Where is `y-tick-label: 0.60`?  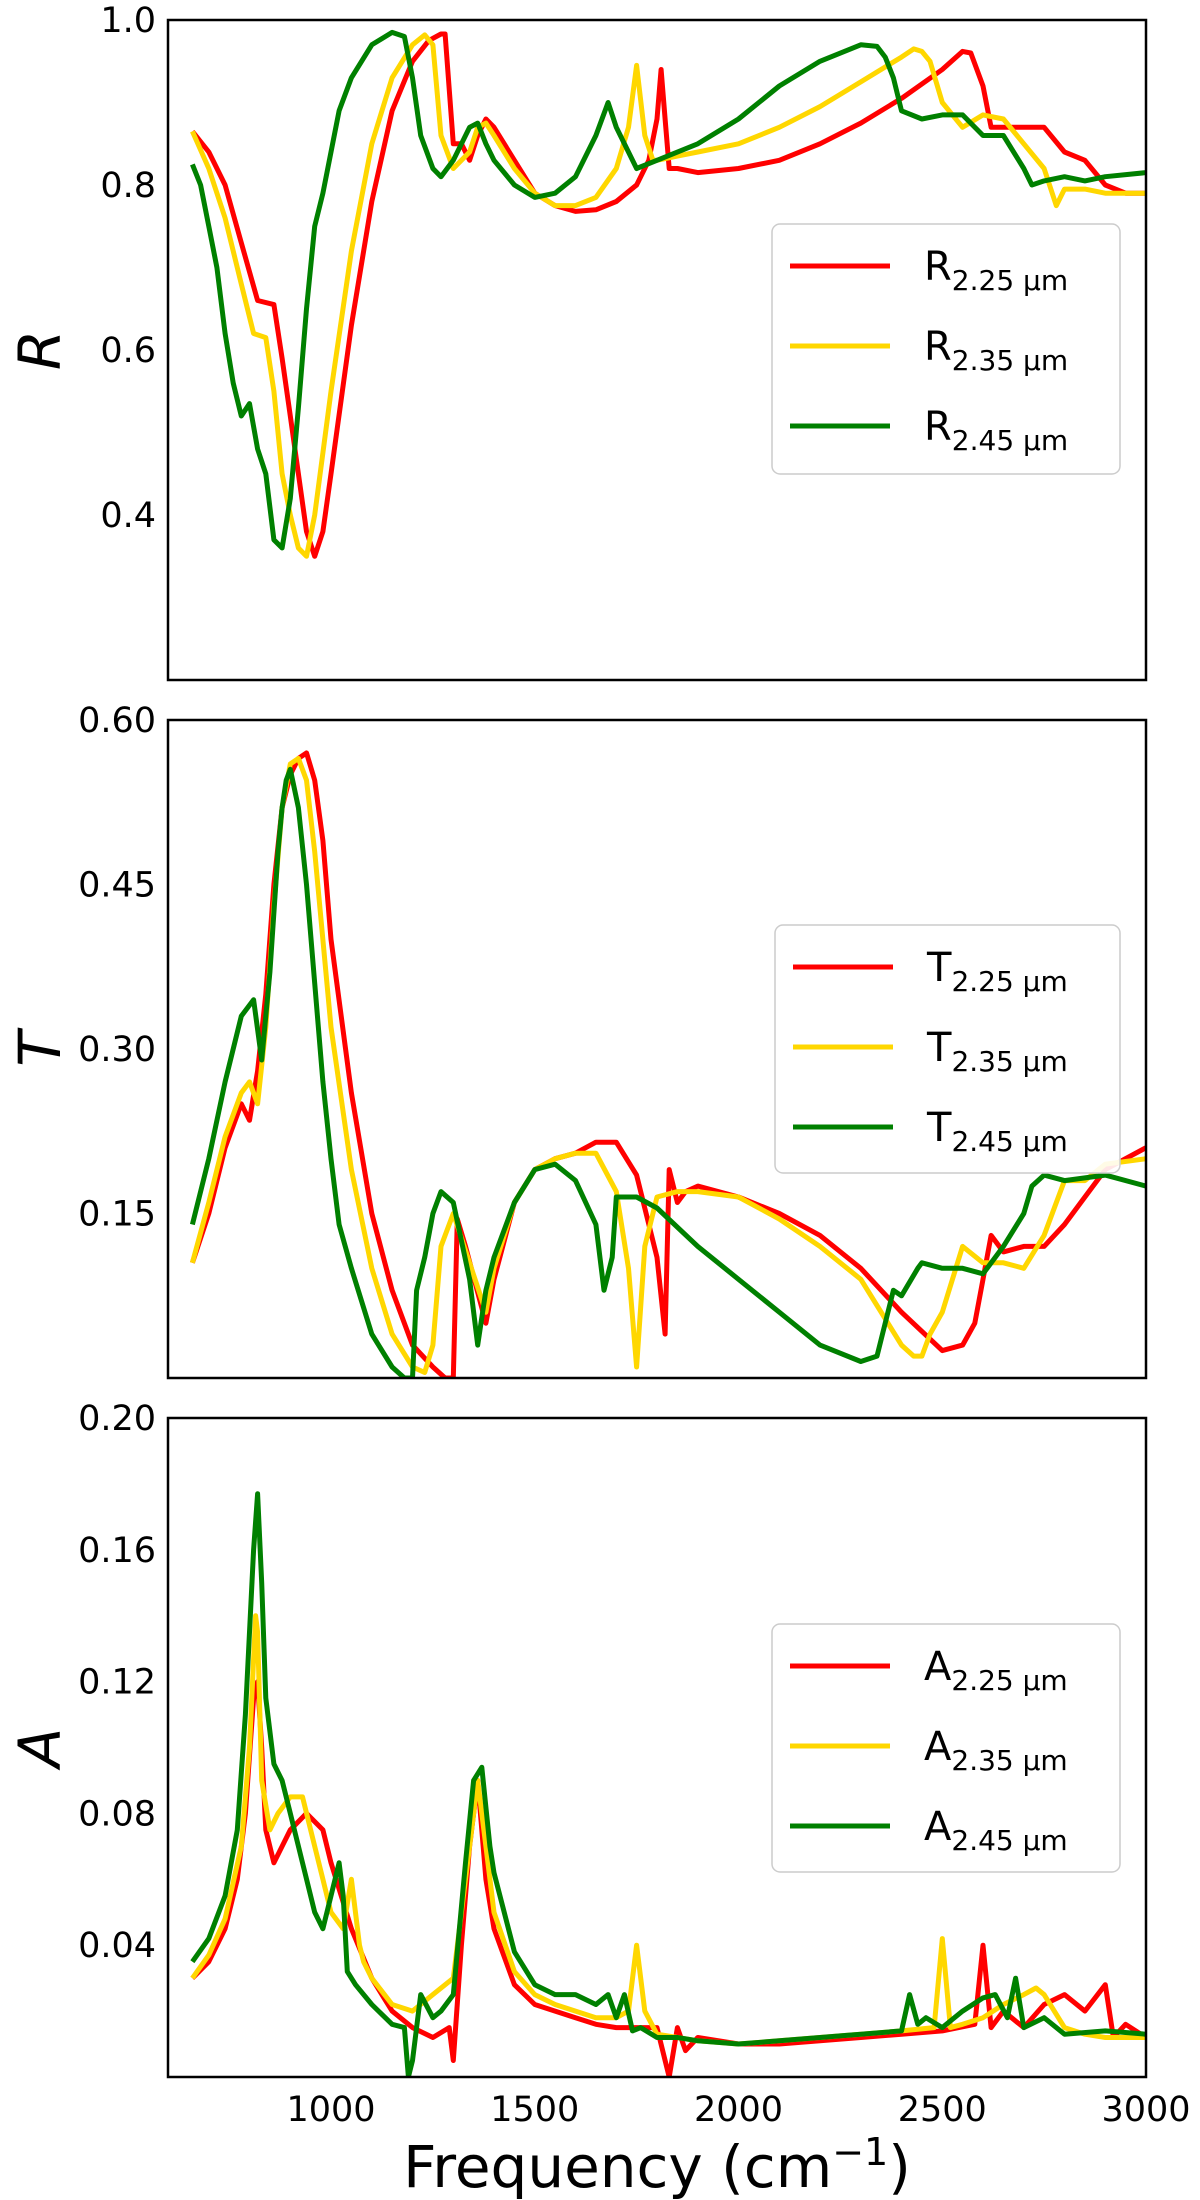 y-tick-label: 0.60 is located at coordinates (117, 721).